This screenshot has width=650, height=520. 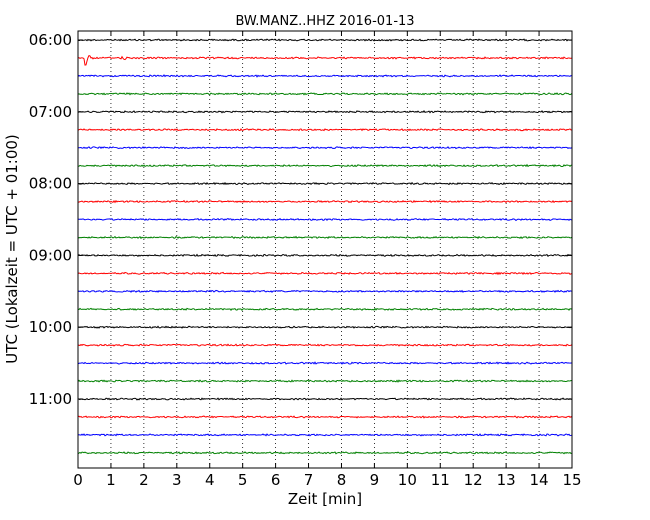 I want to click on chart-title: BW.MANZ..HHZ 2016-01-13, so click(x=324, y=21).